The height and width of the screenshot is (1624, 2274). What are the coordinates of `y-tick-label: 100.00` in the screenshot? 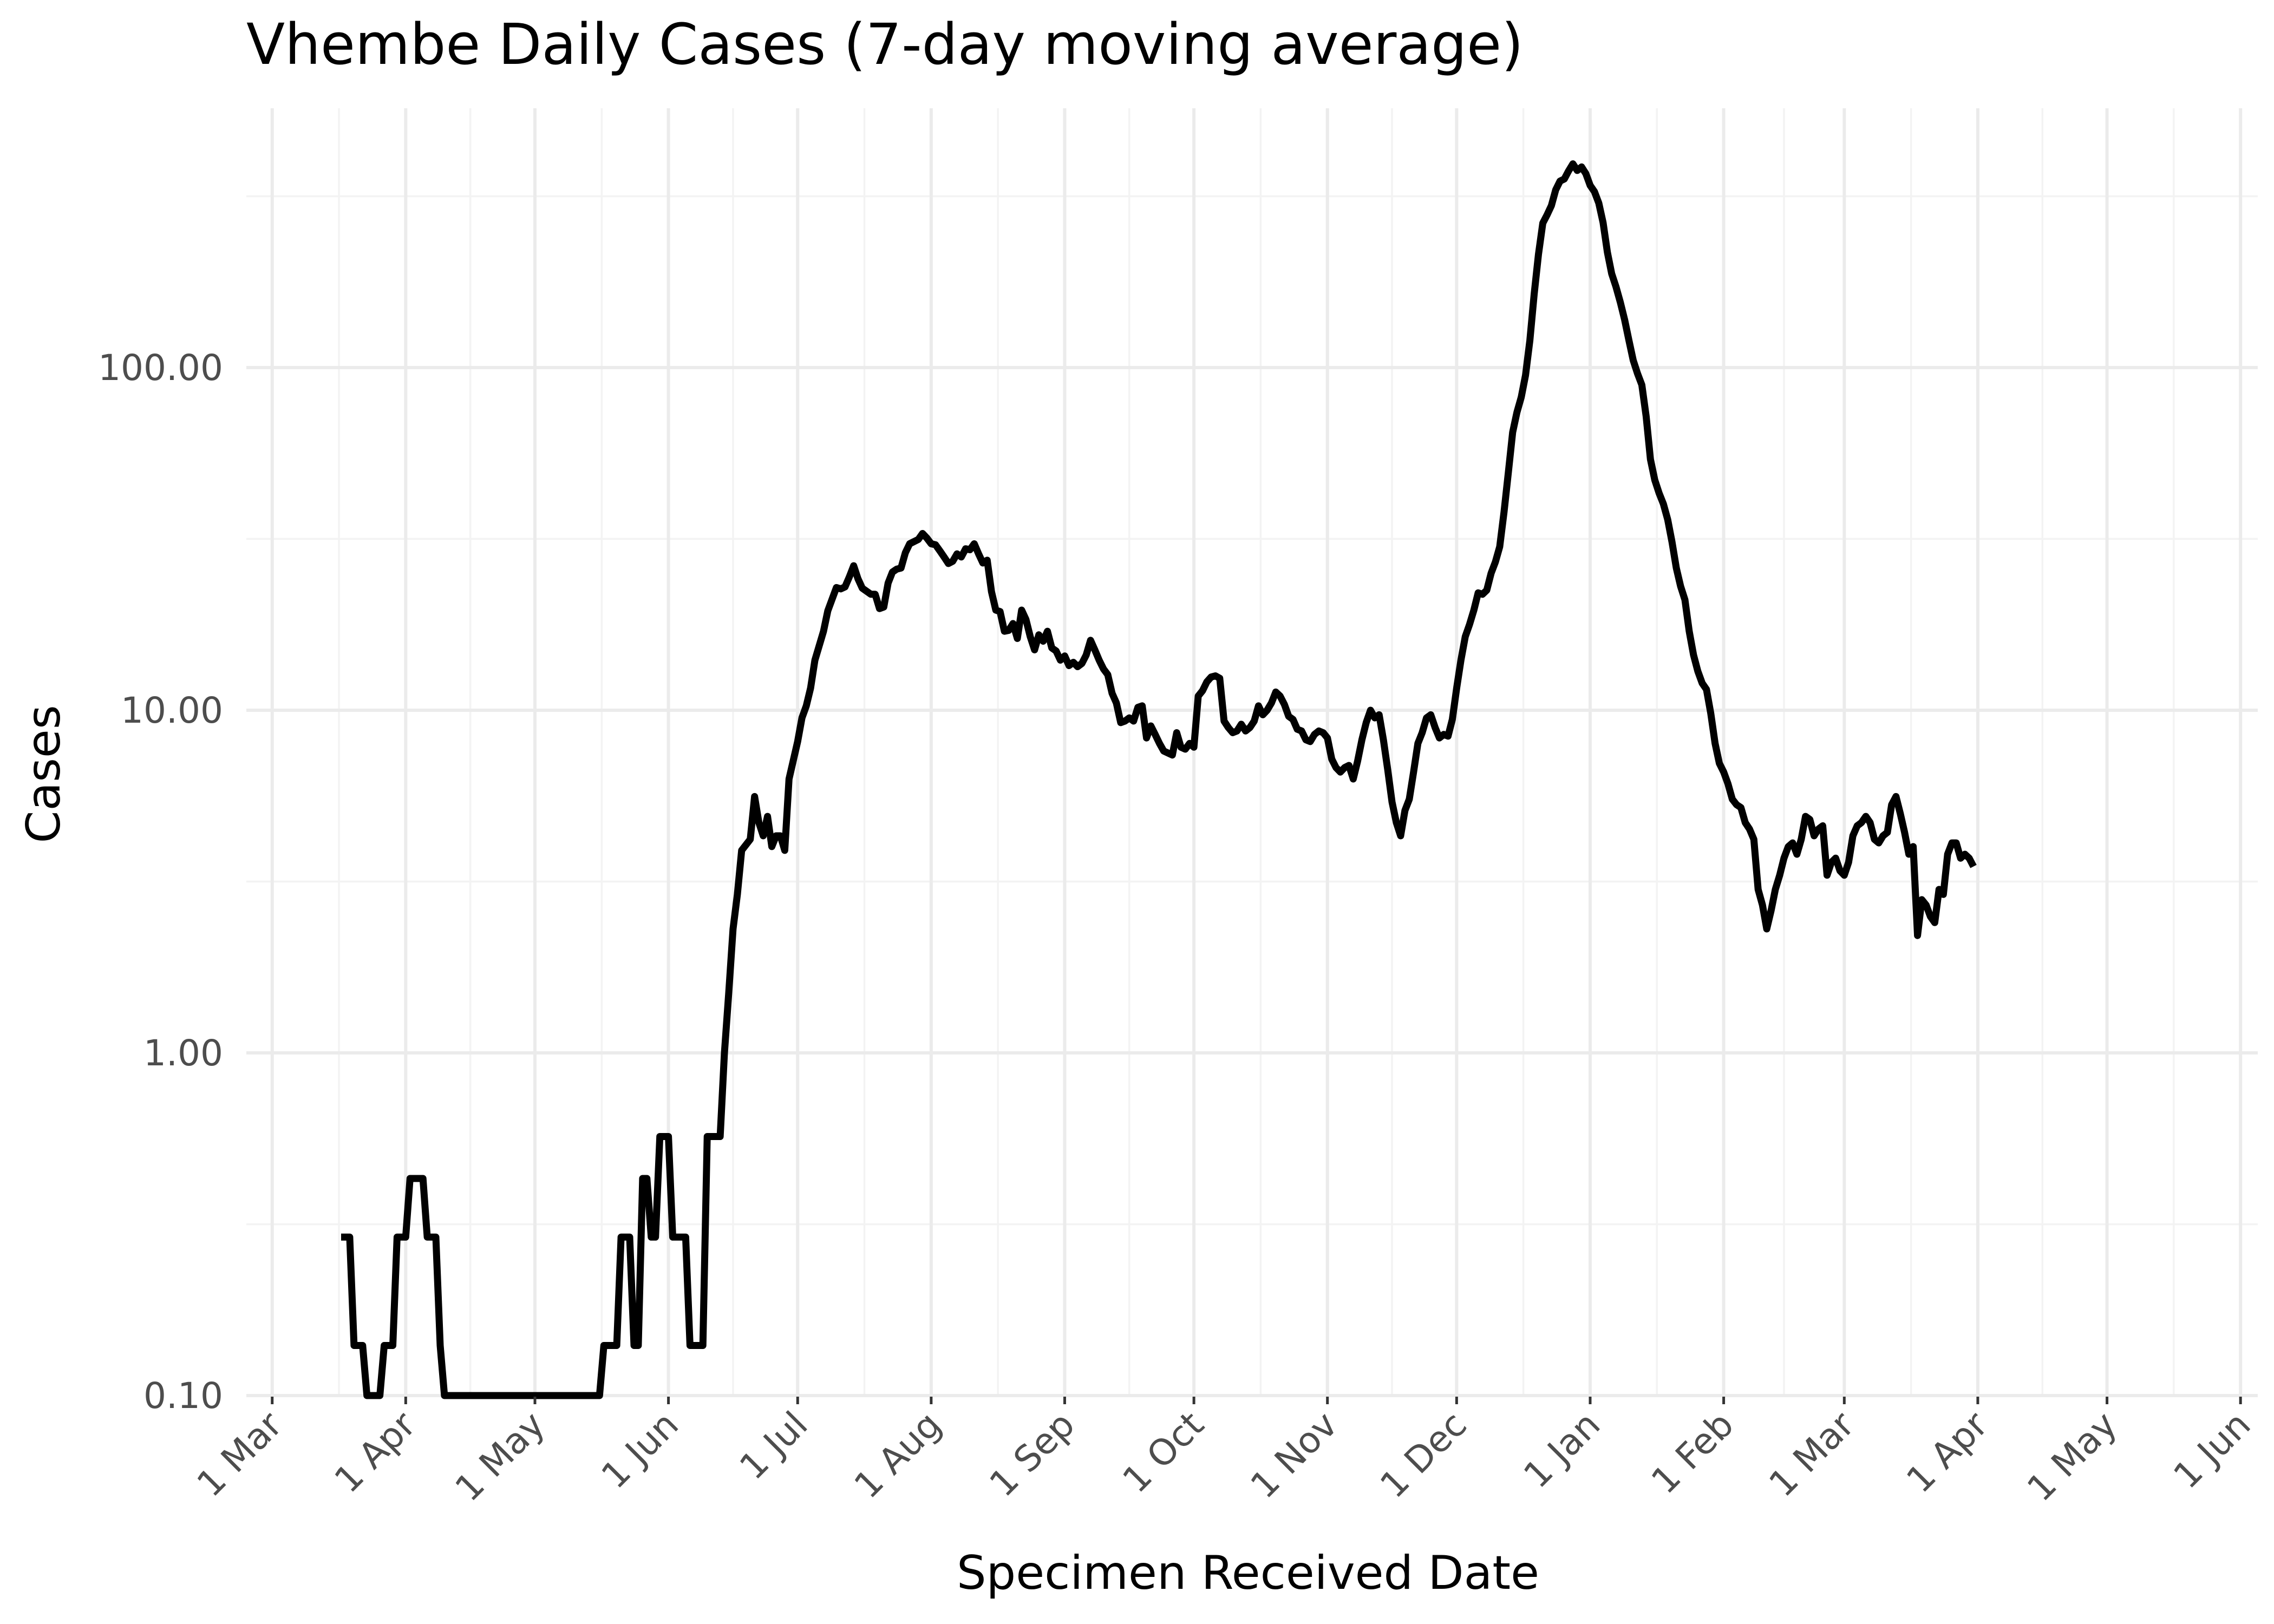 It's located at (161, 368).